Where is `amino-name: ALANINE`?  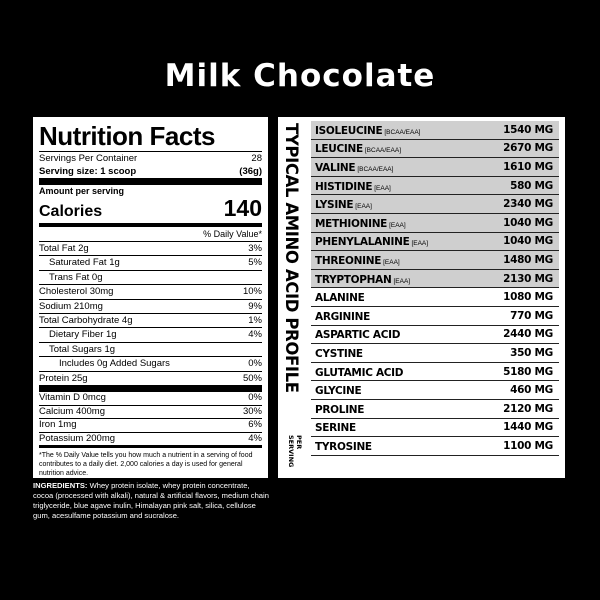 amino-name: ALANINE is located at coordinates (340, 298).